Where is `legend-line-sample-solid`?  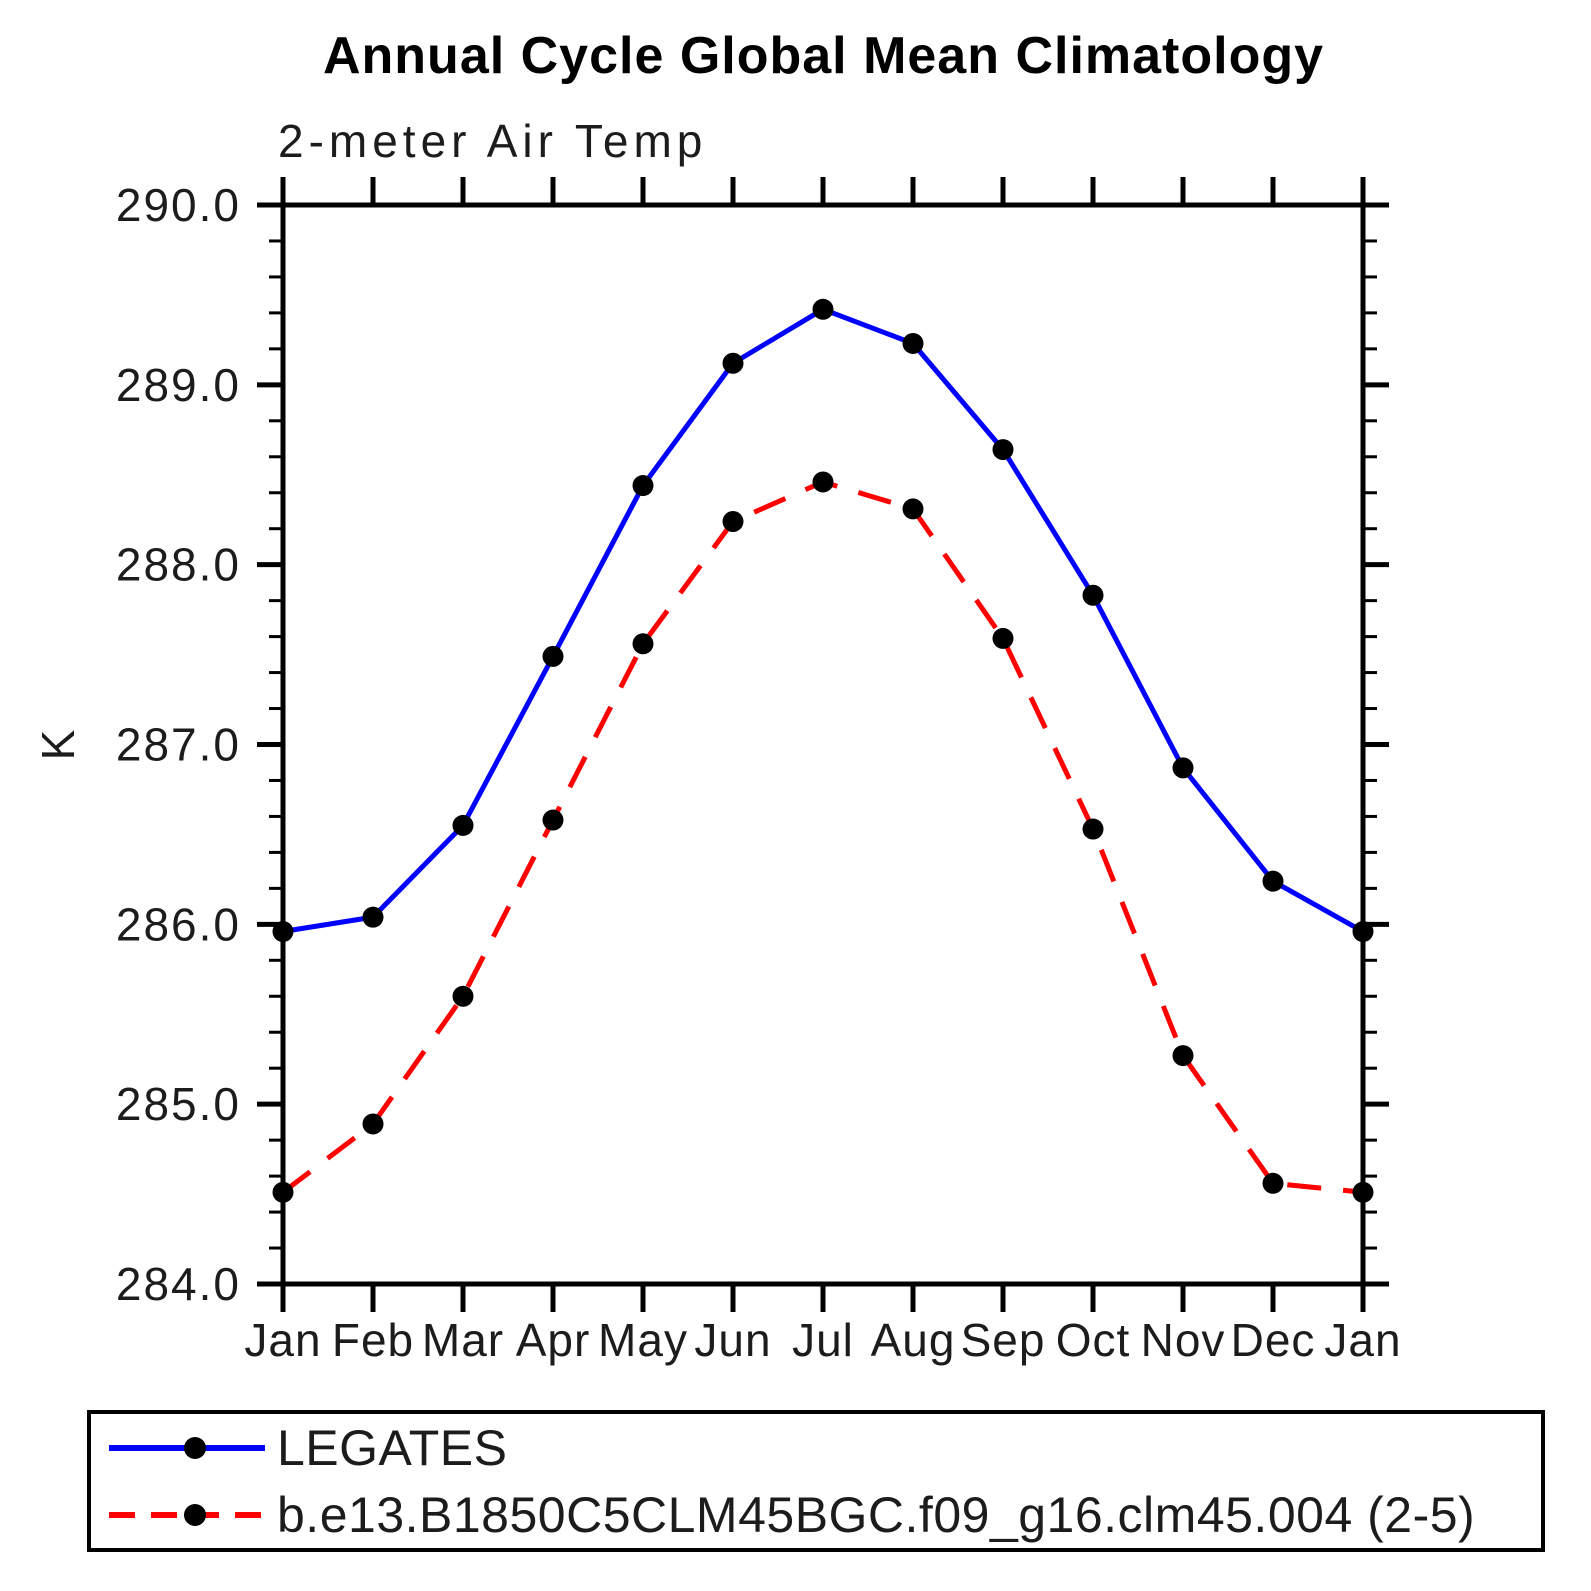 legend-line-sample-solid is located at coordinates (187, 1447).